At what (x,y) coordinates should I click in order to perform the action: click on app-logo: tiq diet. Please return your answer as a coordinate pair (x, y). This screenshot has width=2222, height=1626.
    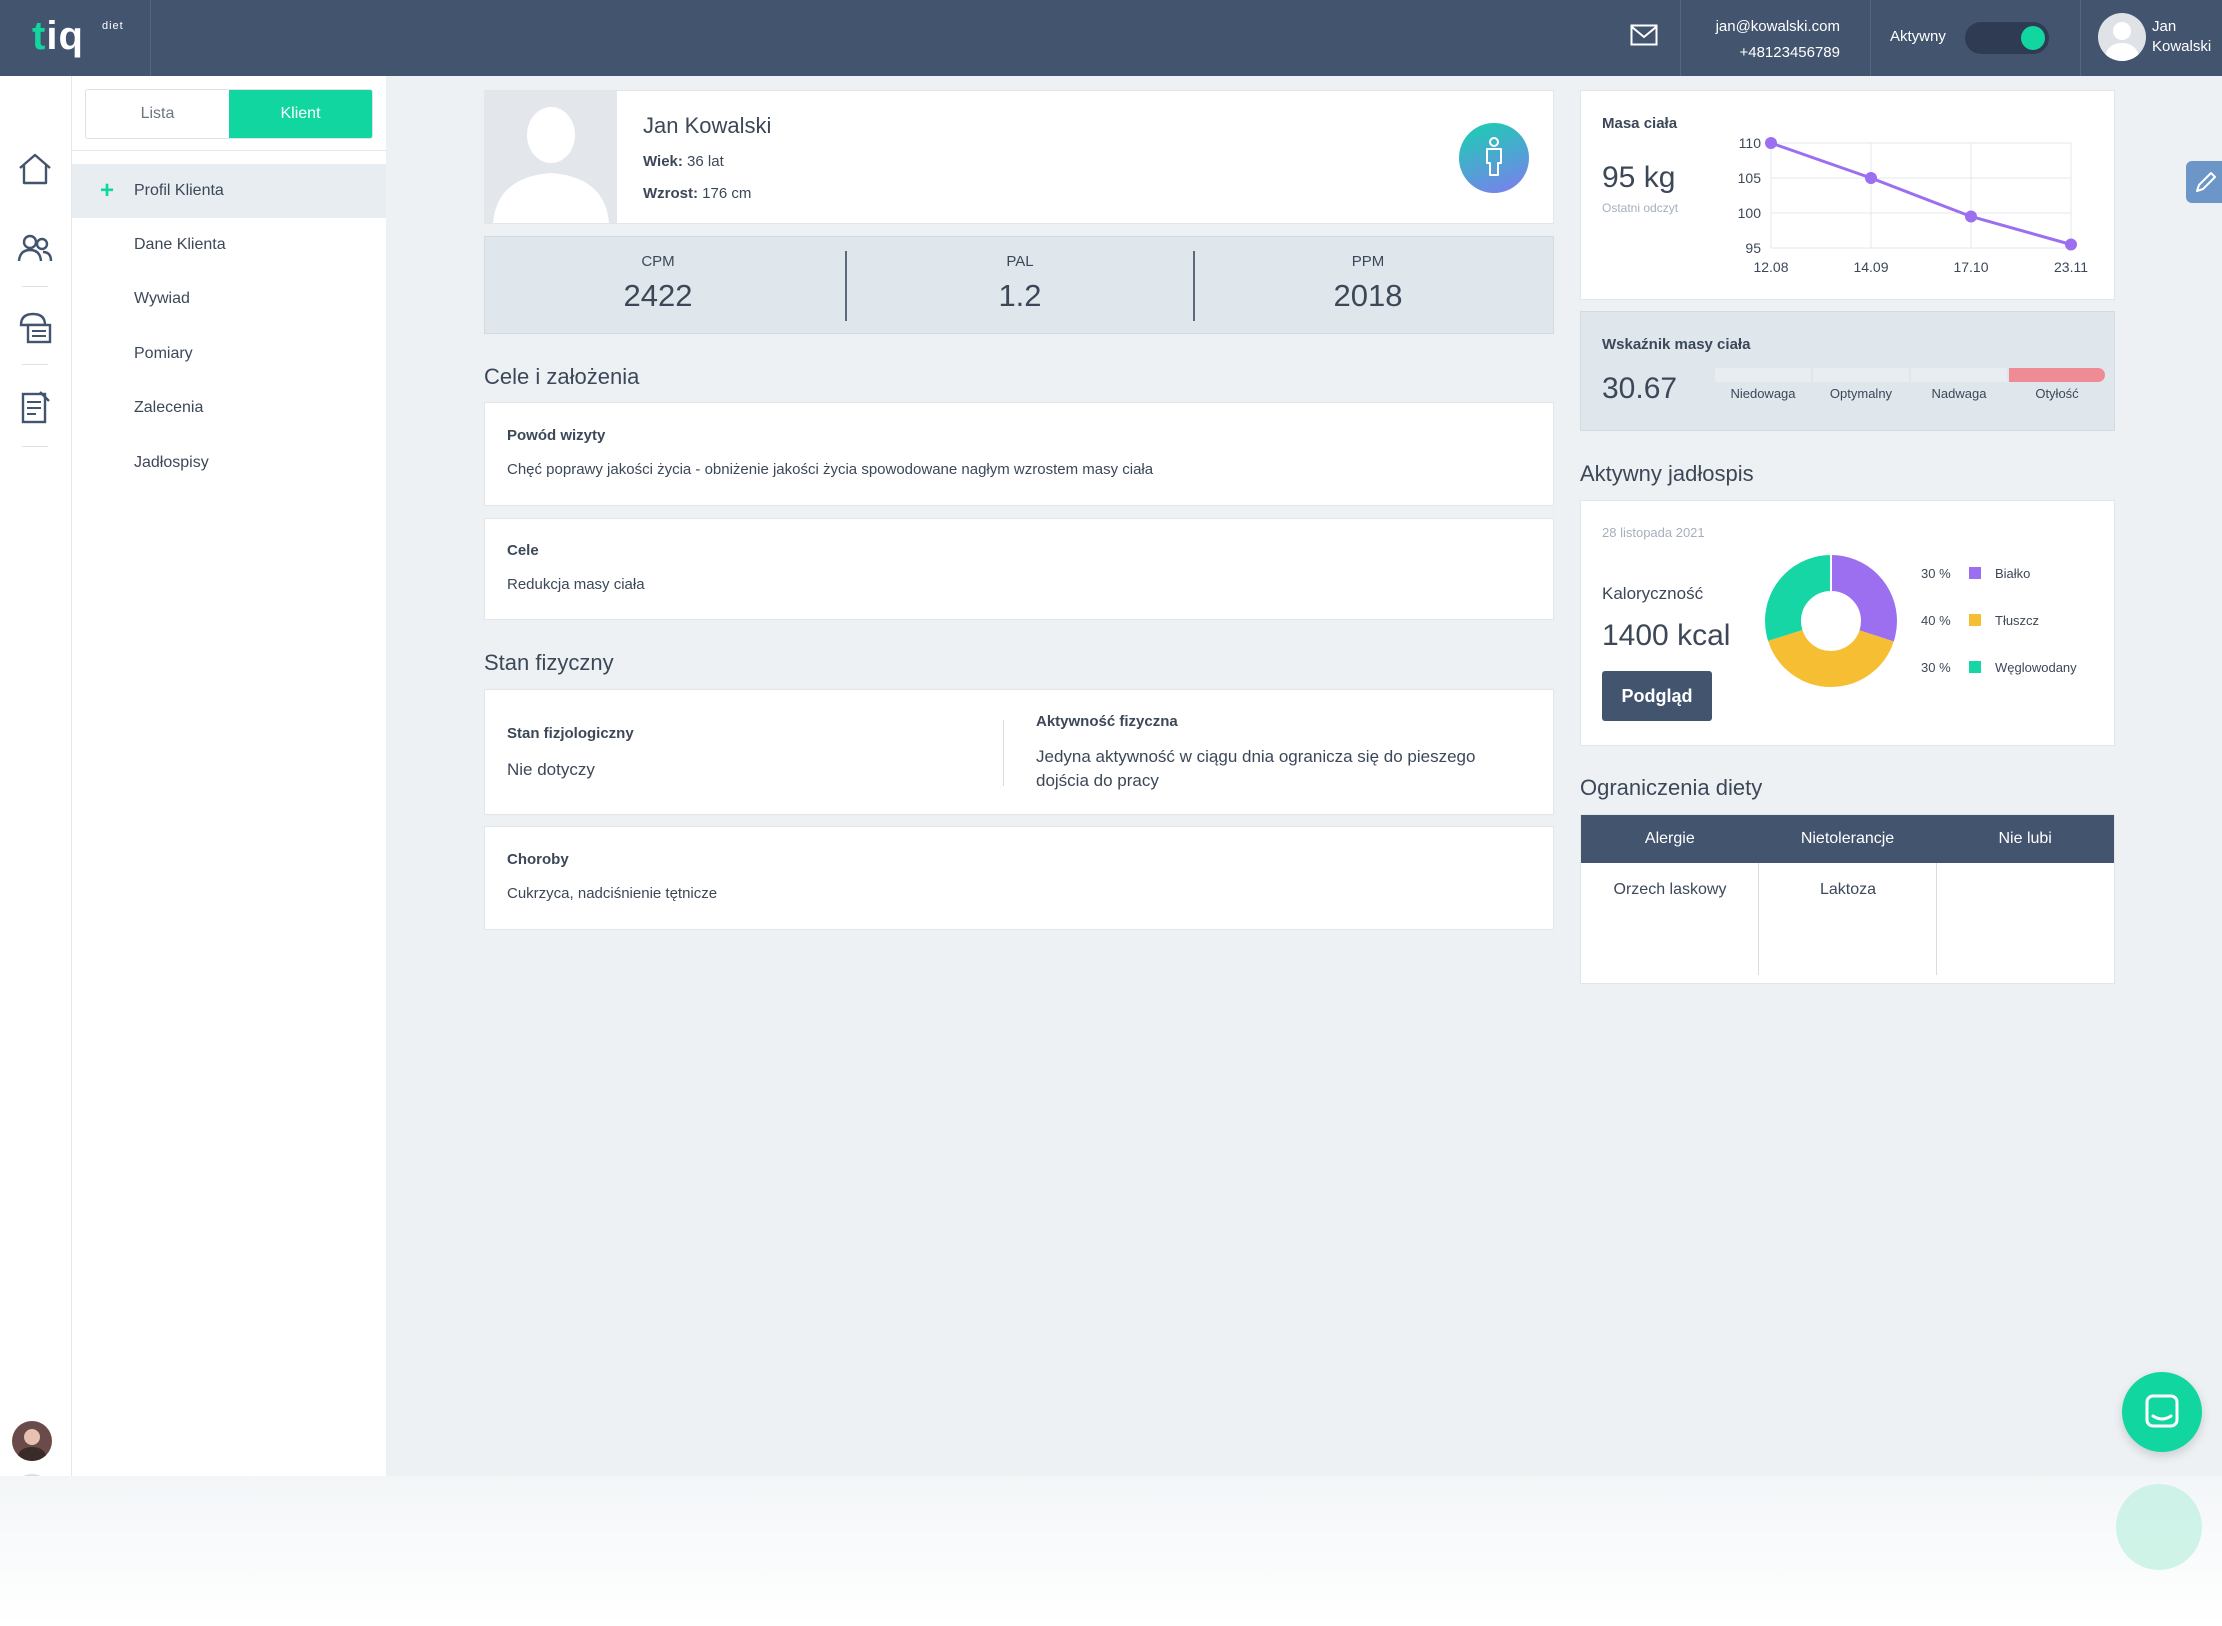
    Looking at the image, I should click on (78, 36).